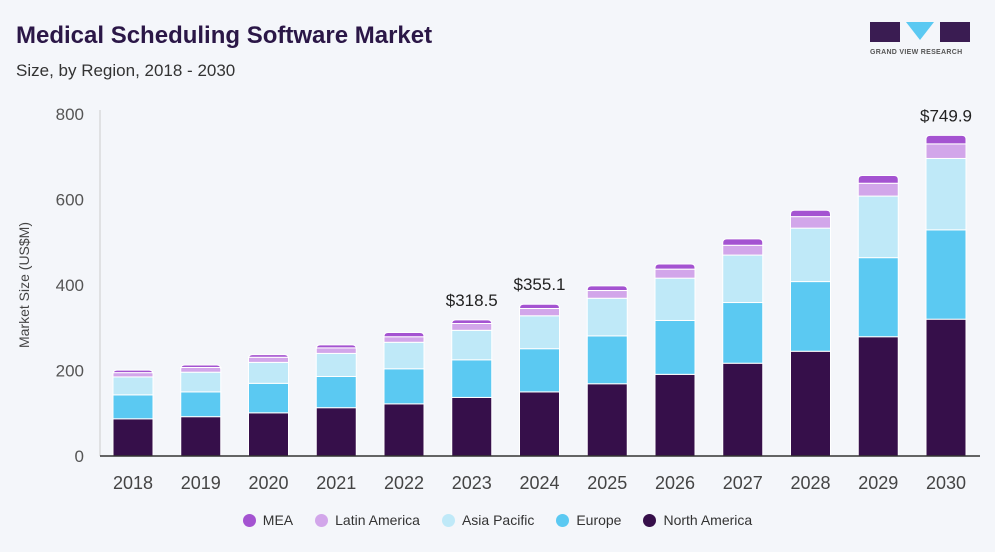 The width and height of the screenshot is (995, 552). What do you see at coordinates (607, 483) in the screenshot?
I see `x-tick-label: 2025` at bounding box center [607, 483].